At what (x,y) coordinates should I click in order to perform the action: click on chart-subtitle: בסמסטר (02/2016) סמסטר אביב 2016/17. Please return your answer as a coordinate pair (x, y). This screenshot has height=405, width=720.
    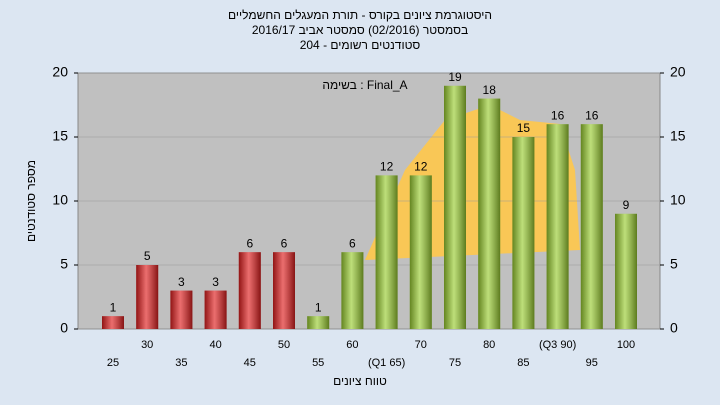
    Looking at the image, I should click on (360, 30).